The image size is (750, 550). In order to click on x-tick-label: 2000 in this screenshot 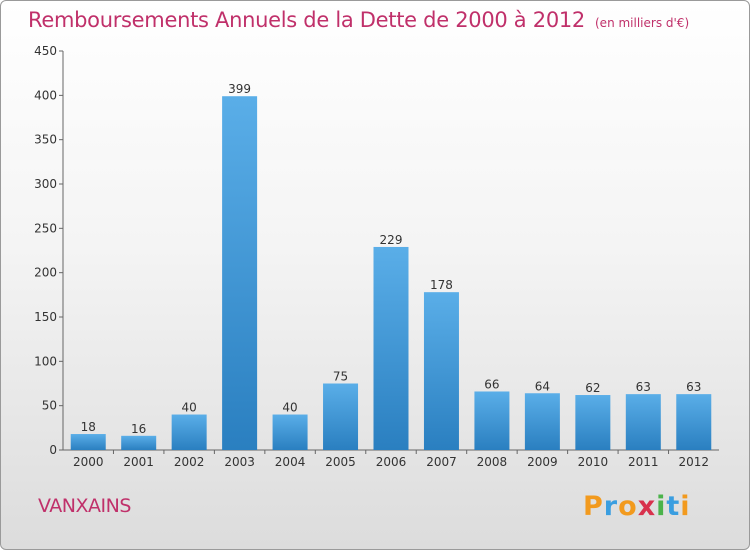, I will do `click(88, 462)`.